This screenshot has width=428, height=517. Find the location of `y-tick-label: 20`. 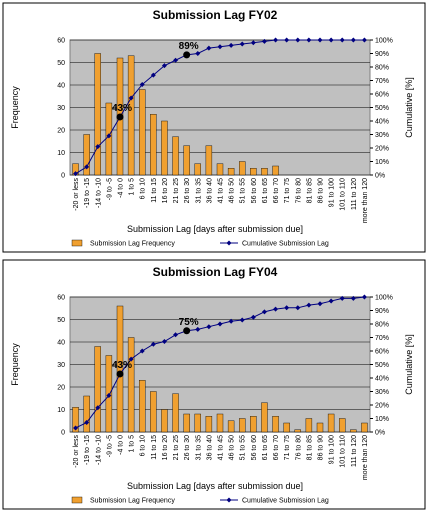

y-tick-label: 20 is located at coordinates (61, 388).